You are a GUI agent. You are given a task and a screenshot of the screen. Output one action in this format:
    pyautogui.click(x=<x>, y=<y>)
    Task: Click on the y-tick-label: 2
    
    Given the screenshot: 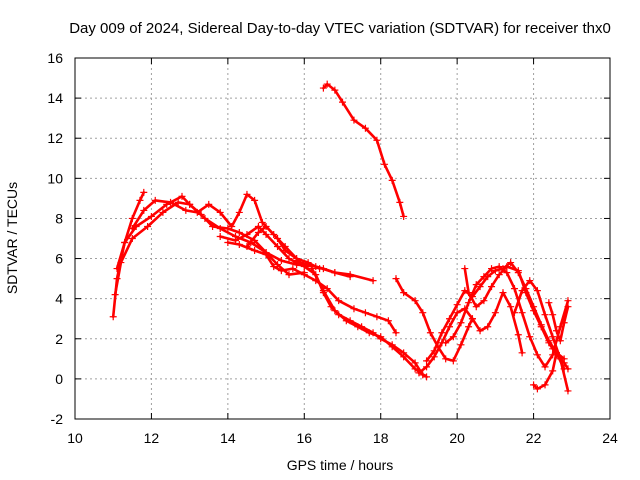 What is the action you would take?
    pyautogui.click(x=59, y=339)
    